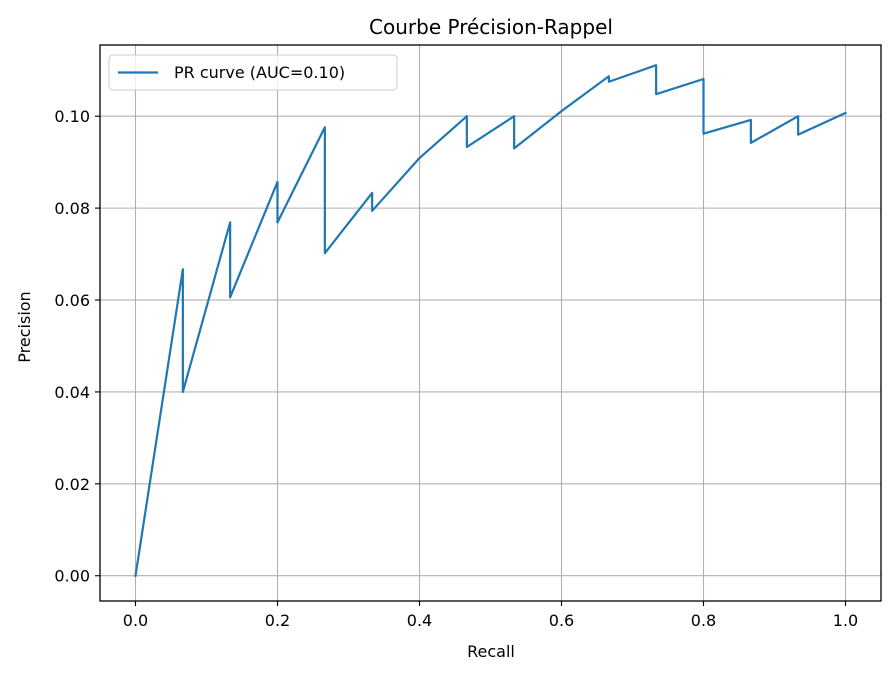 This screenshot has height=675, width=895. What do you see at coordinates (72, 392) in the screenshot?
I see `y-tick-label: 0.04` at bounding box center [72, 392].